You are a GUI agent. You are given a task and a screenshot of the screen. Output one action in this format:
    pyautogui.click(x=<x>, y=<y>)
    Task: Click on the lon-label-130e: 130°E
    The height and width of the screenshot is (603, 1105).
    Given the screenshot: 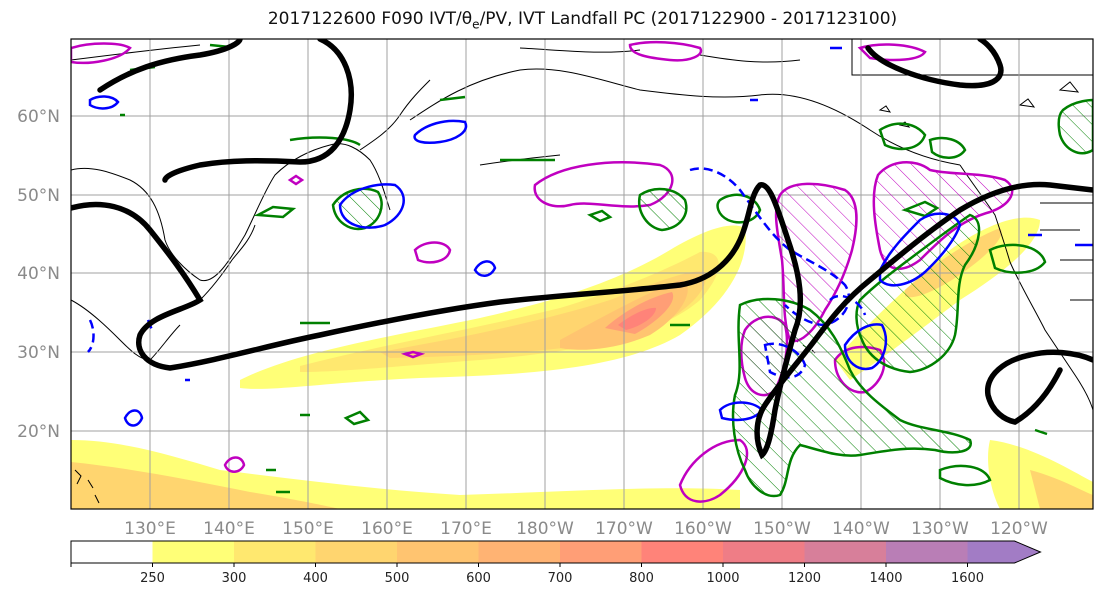 What is the action you would take?
    pyautogui.click(x=150, y=529)
    